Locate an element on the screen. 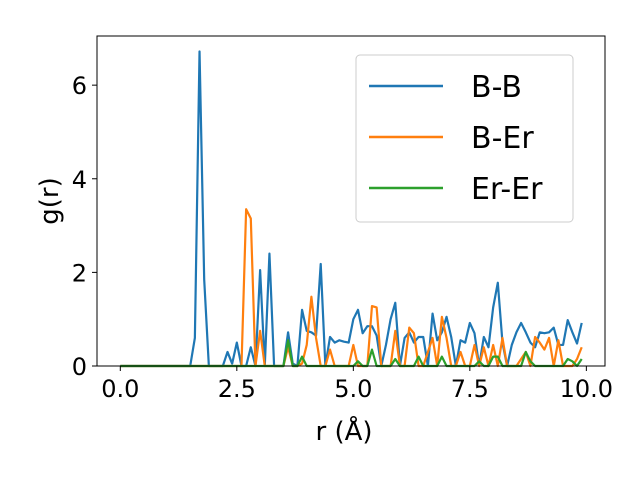 The width and height of the screenshot is (640, 480). x-tick-label: 2.5 is located at coordinates (237, 389).